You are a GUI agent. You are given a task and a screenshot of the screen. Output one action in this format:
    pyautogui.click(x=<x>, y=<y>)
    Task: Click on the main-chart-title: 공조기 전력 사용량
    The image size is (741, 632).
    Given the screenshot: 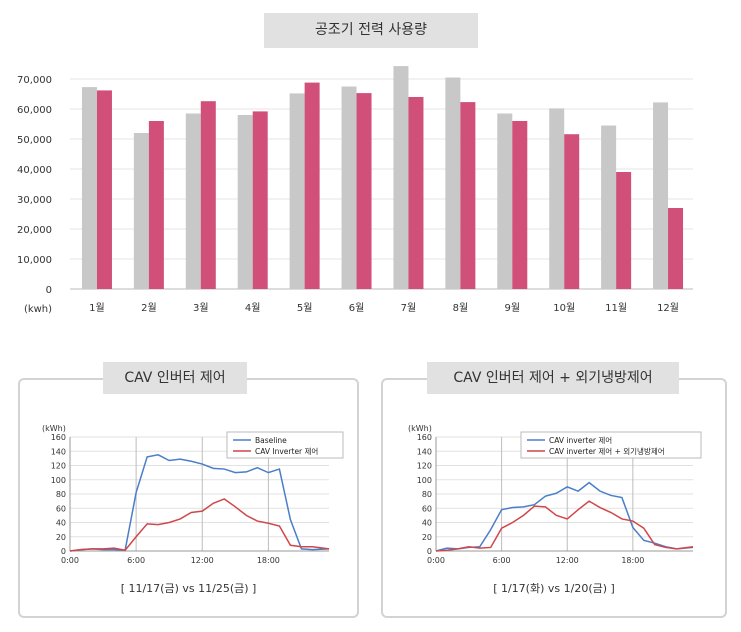 What is the action you would take?
    pyautogui.click(x=371, y=30)
    